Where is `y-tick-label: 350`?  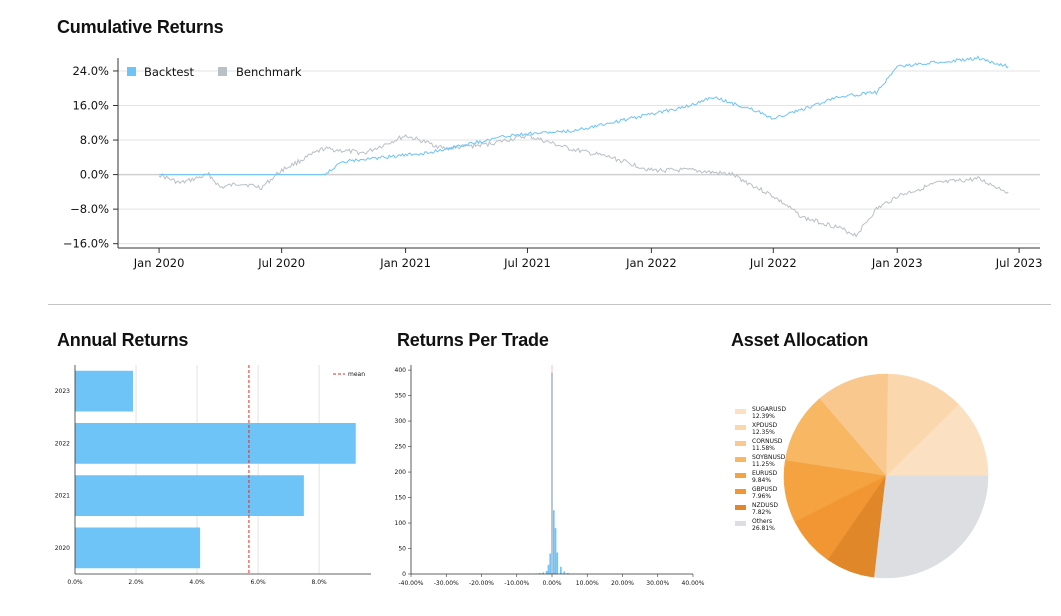
y-tick-label: 350 is located at coordinates (401, 396).